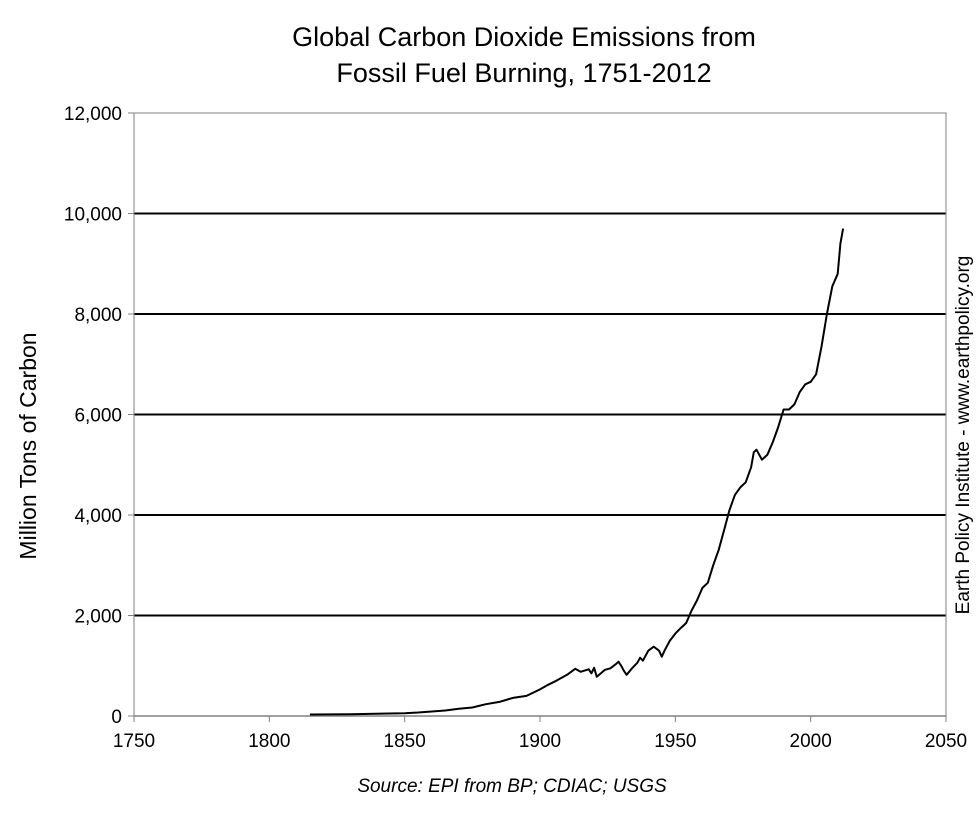 The image size is (980, 813). What do you see at coordinates (93, 215) in the screenshot?
I see `y-tick-label: 10,000` at bounding box center [93, 215].